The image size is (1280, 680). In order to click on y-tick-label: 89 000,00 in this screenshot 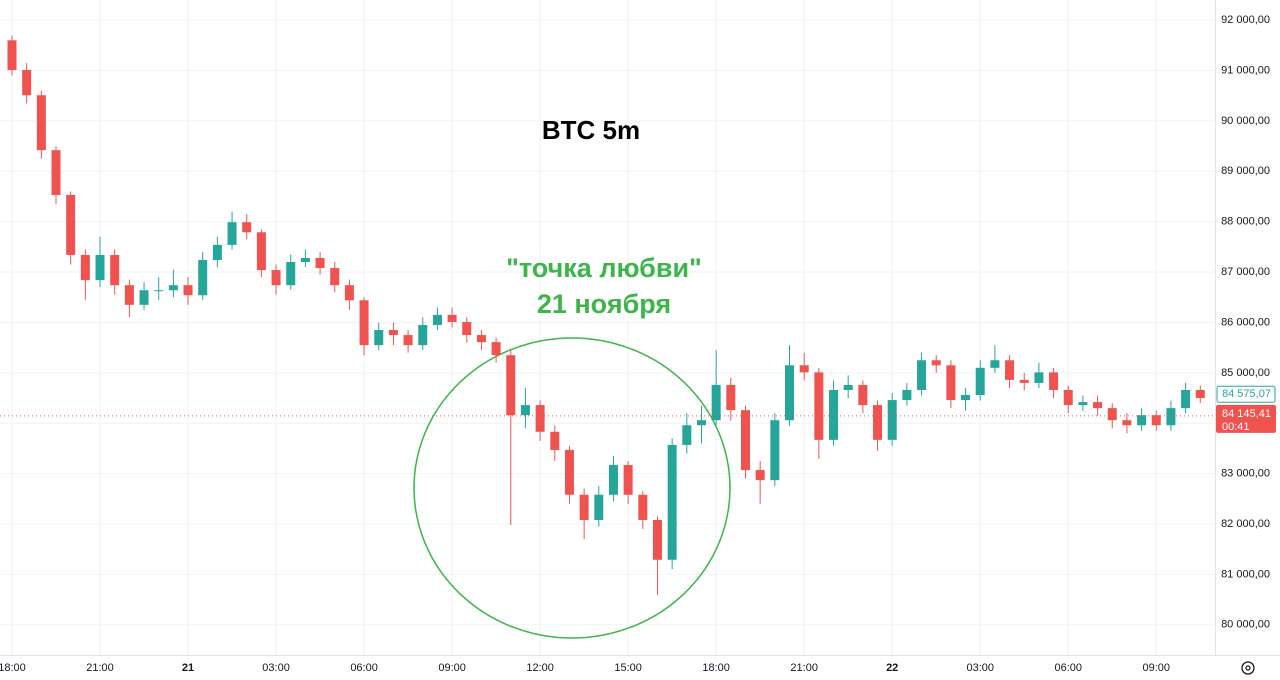, I will do `click(1245, 171)`.